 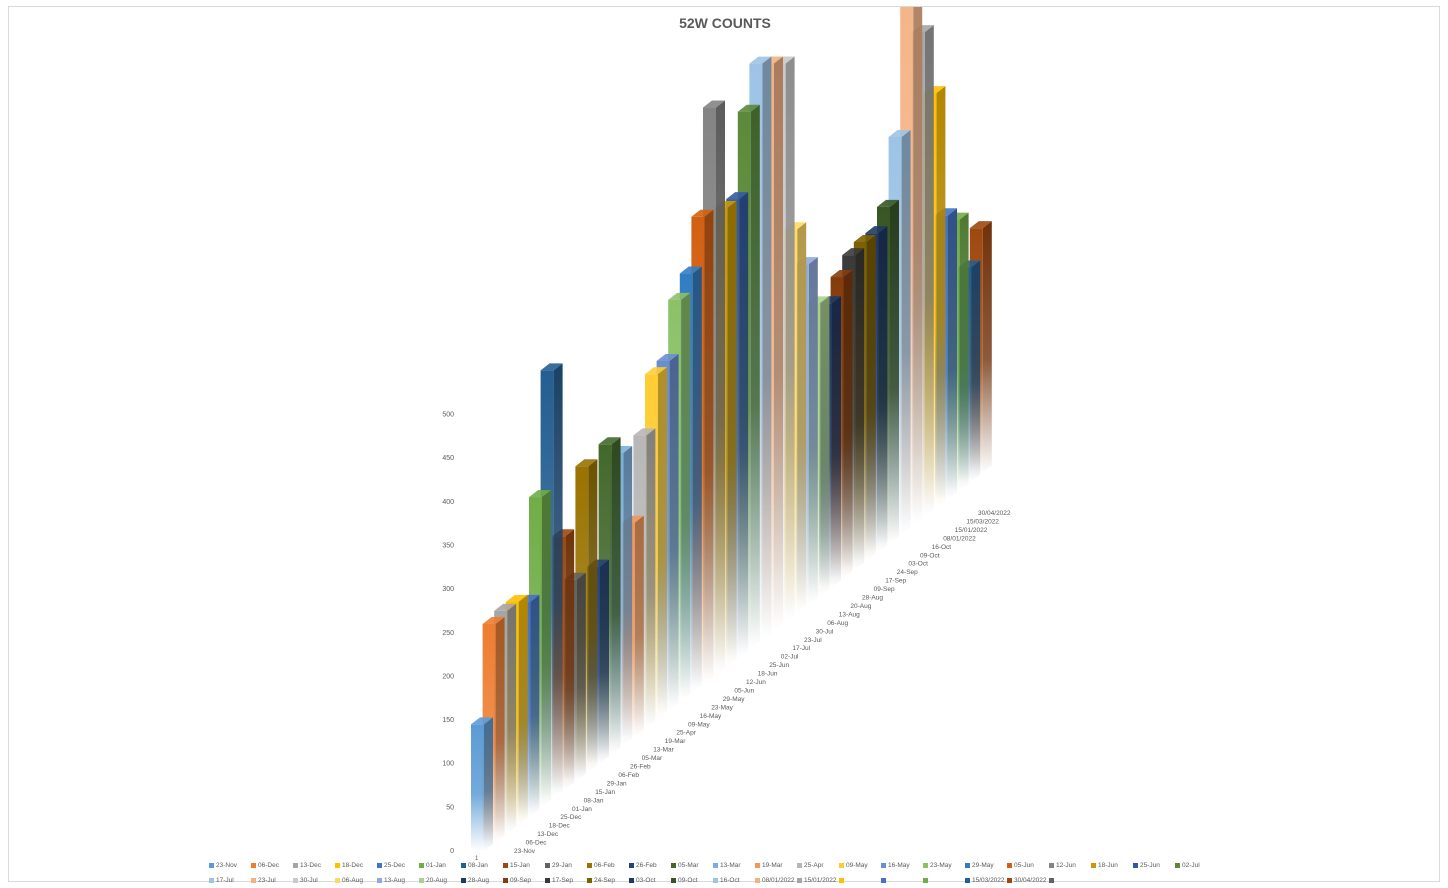 I want to click on legend-item: 05-Mar, so click(x=692, y=865).